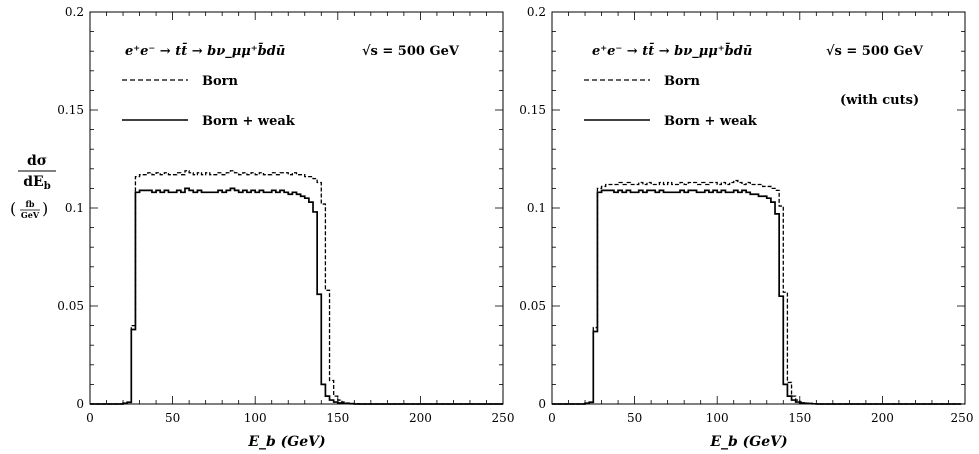 The width and height of the screenshot is (979, 454). I want to click on cuts-note: (with cuts), so click(879, 100).